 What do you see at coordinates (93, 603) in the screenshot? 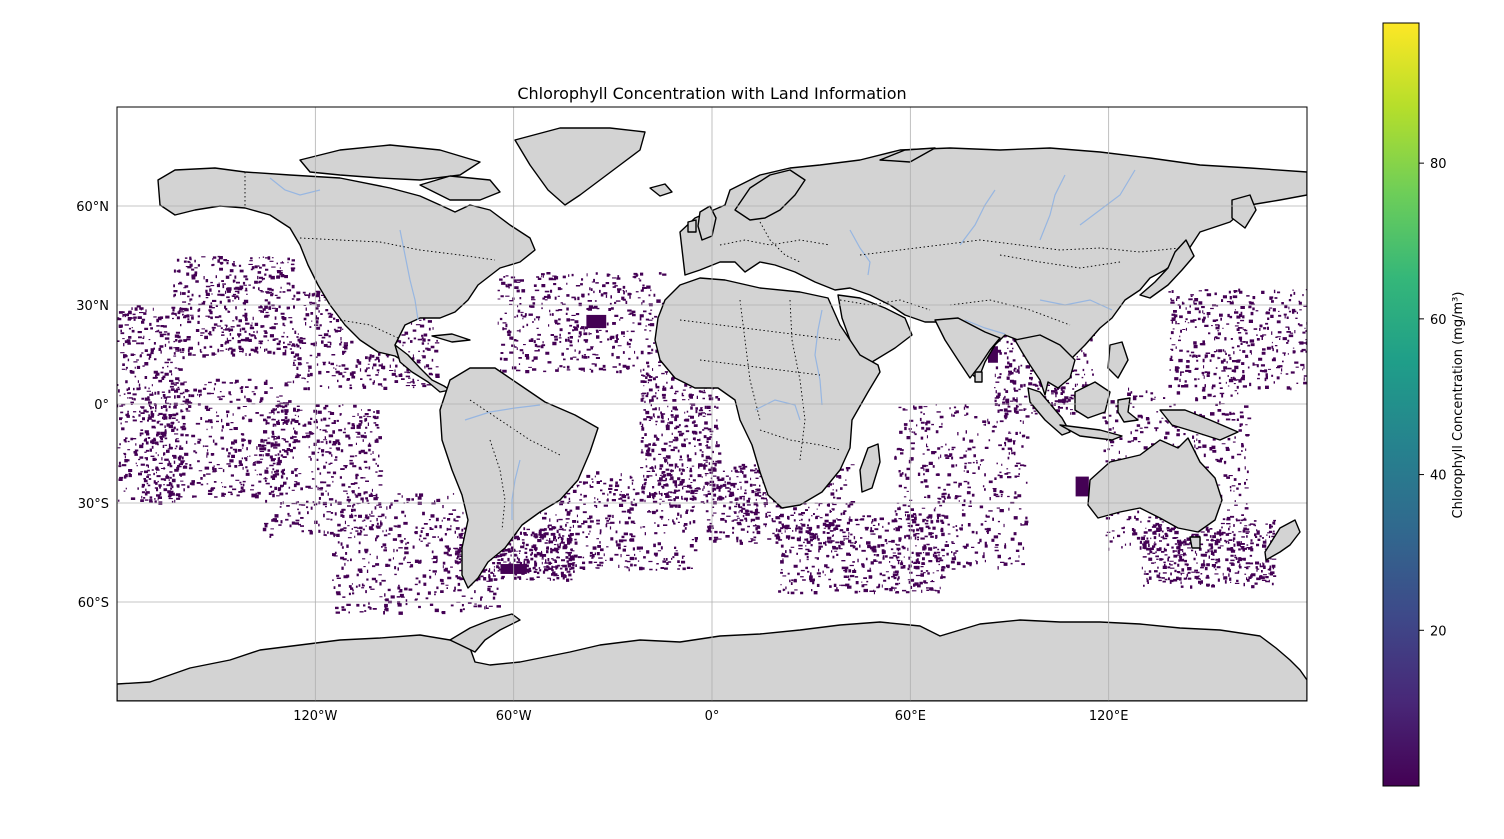
I see `lat-tick-label: 60°S` at bounding box center [93, 603].